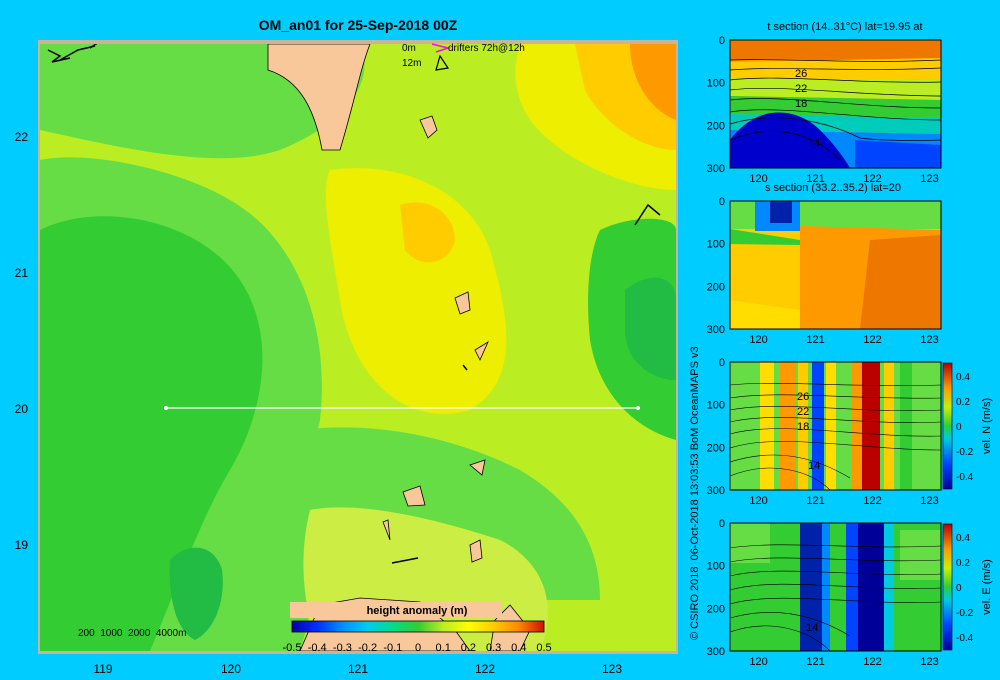 Image resolution: width=1000 pixels, height=680 pixels. What do you see at coordinates (417, 611) in the screenshot?
I see `colorbar-title: height anomaly (m)` at bounding box center [417, 611].